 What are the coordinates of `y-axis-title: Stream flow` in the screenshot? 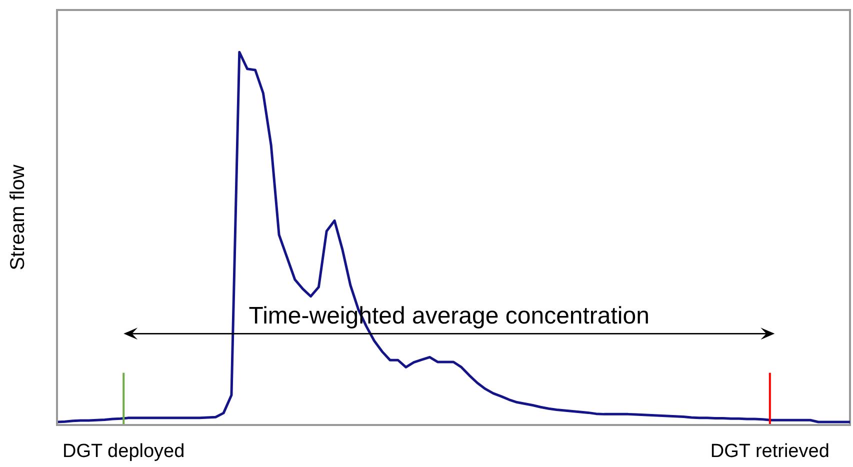 It's located at (18, 217).